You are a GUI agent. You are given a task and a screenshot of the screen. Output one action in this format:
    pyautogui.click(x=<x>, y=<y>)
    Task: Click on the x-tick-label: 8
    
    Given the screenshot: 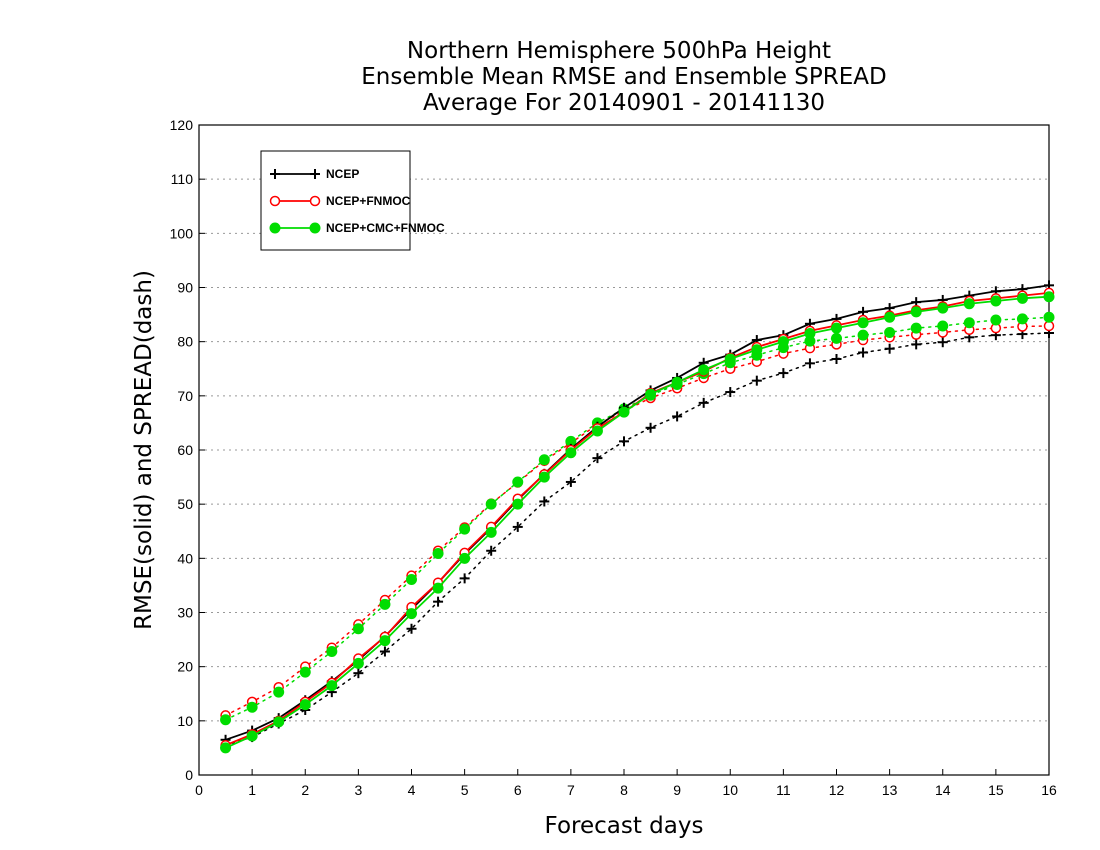 What is the action you would take?
    pyautogui.click(x=624, y=790)
    